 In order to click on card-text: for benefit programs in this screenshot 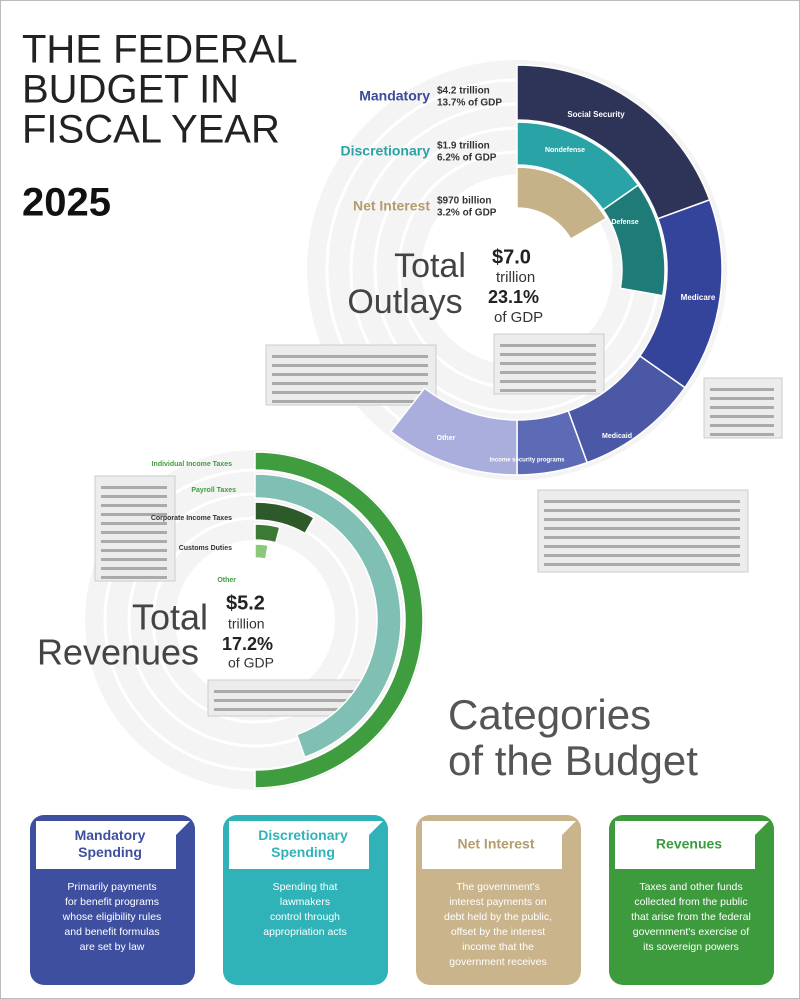, I will do `click(112, 902)`.